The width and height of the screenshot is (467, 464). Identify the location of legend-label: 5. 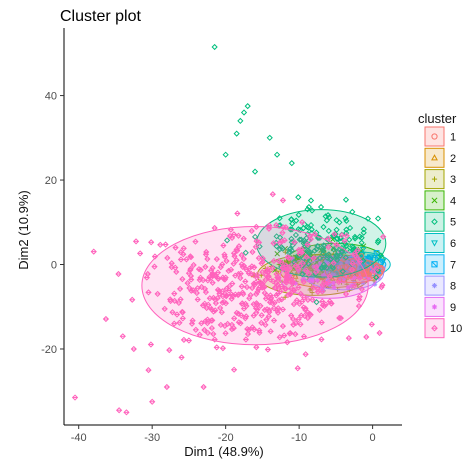
(453, 223).